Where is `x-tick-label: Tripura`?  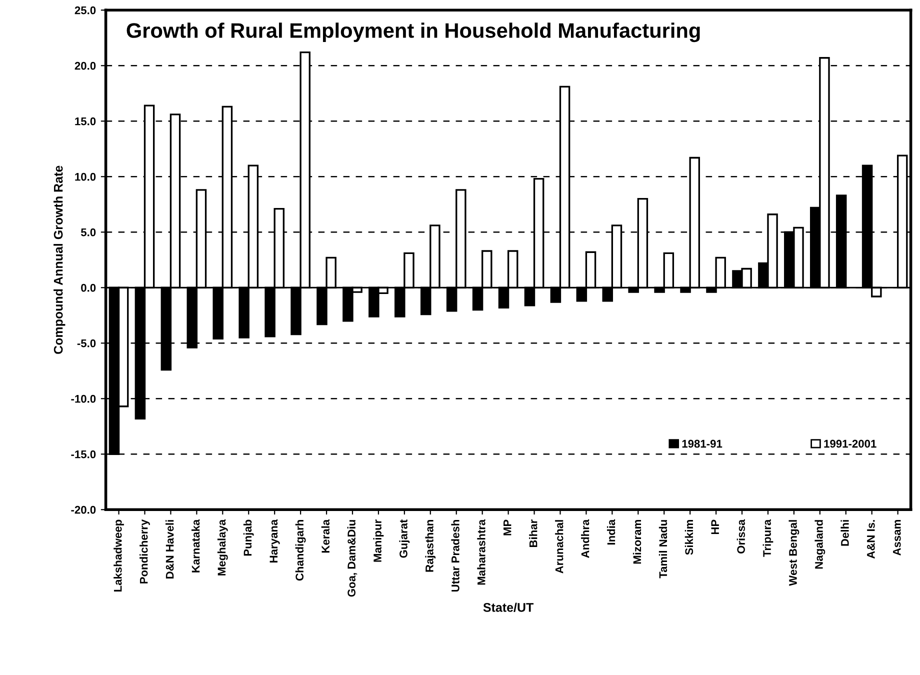 x-tick-label: Tripura is located at coordinates (768, 538).